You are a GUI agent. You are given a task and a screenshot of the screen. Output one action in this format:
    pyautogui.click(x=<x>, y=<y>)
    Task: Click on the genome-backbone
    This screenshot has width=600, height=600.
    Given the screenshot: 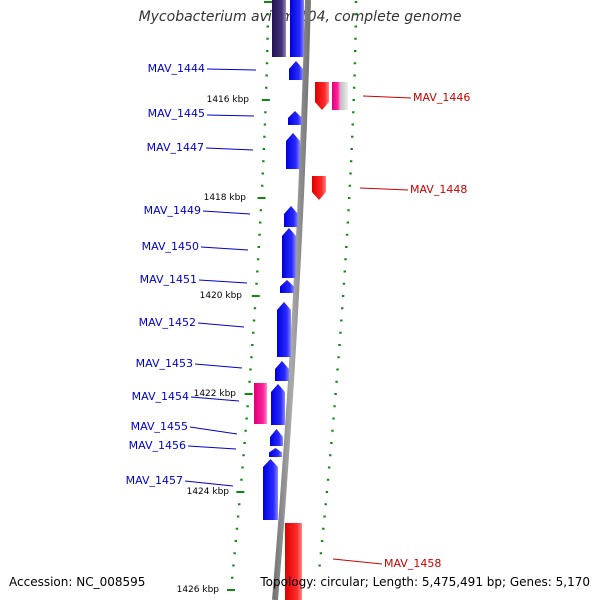 What is the action you would take?
    pyautogui.click(x=291, y=300)
    